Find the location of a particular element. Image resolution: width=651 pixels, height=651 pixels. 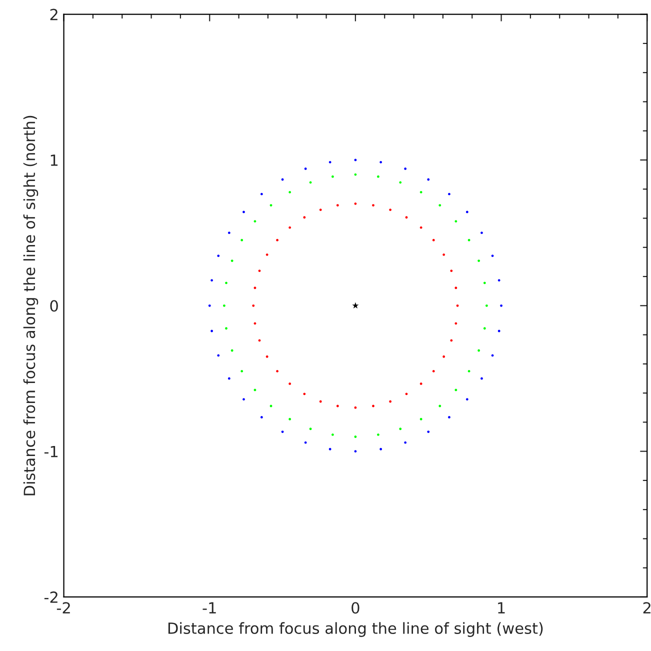

y-tick-label: 0 is located at coordinates (54, 306).